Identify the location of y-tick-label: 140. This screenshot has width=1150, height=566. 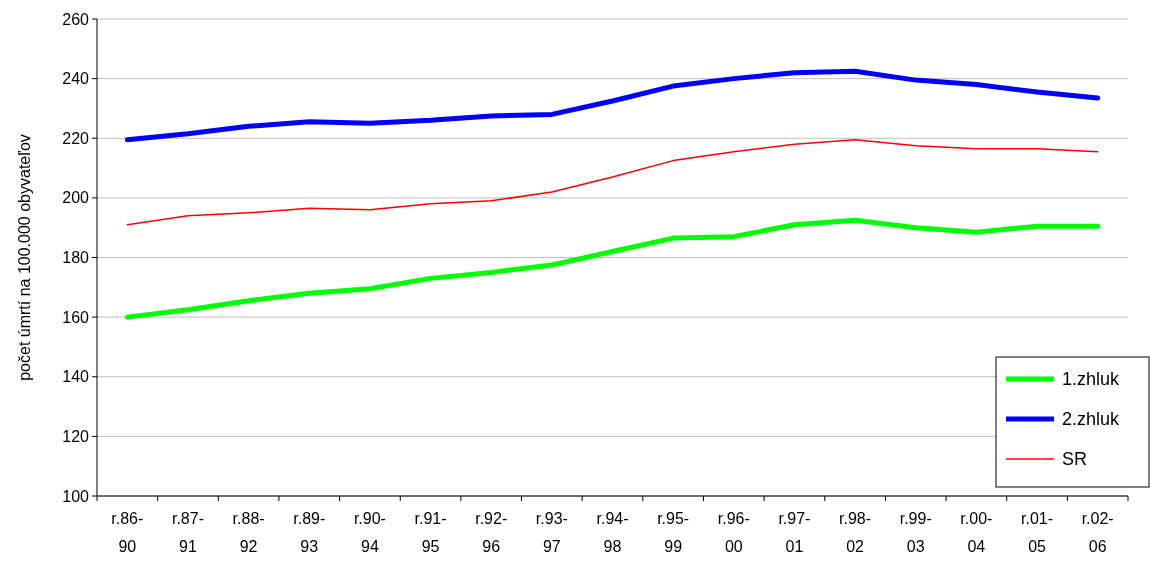
(76, 377).